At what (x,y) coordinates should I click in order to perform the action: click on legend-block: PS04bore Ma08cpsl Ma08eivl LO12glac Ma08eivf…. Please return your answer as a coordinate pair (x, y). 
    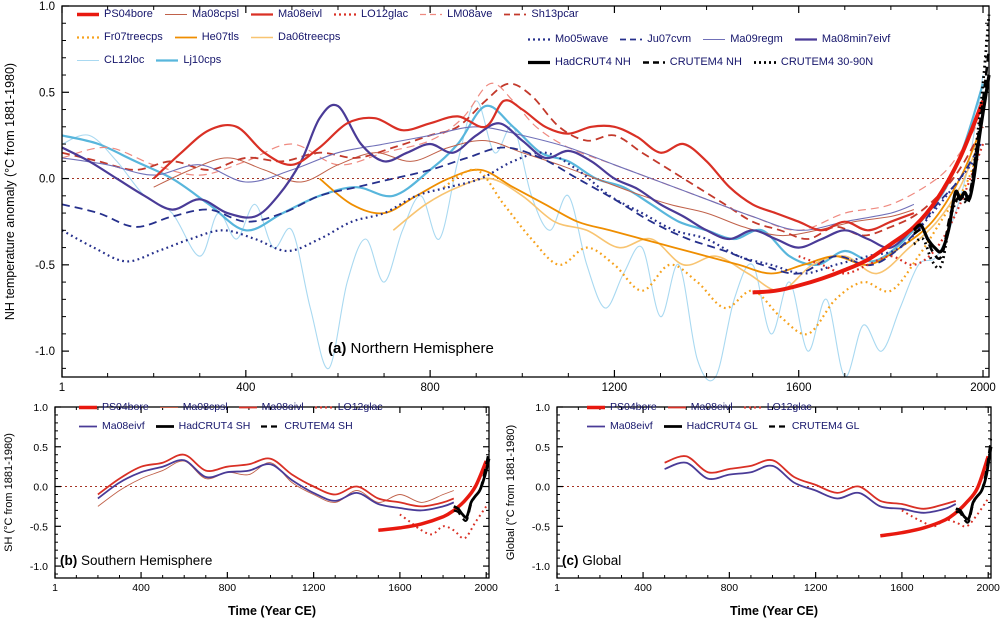
    Looking at the image, I should click on (230, 420).